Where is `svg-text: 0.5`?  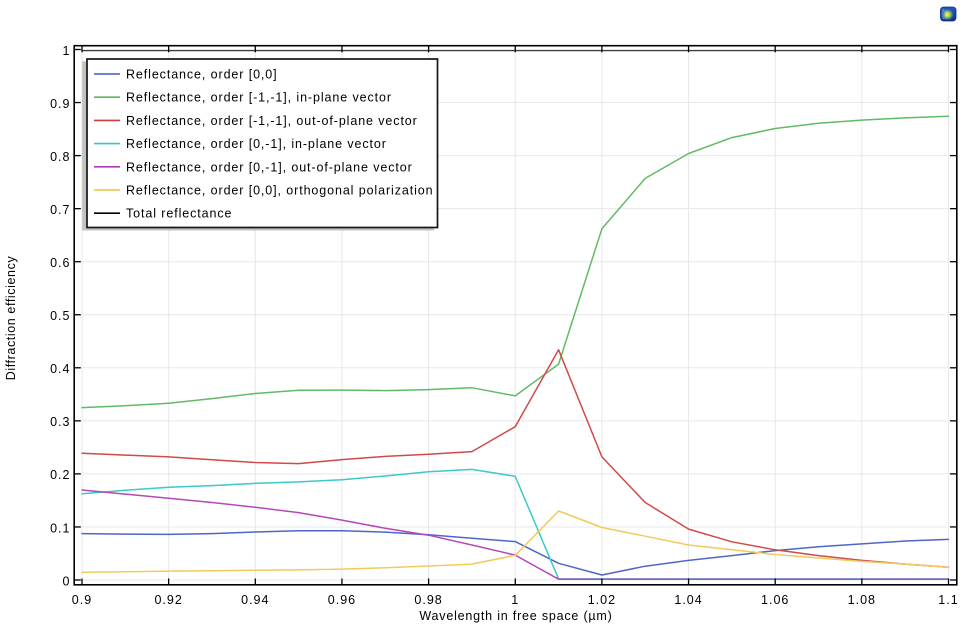
svg-text: 0.5 is located at coordinates (60, 316).